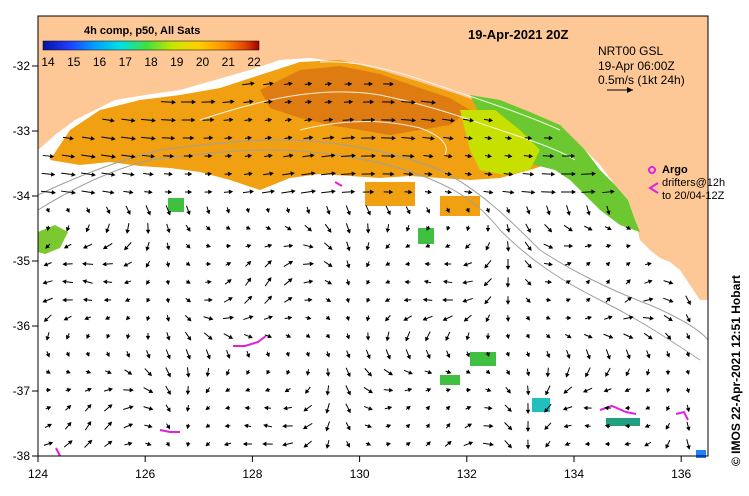 The height and width of the screenshot is (496, 749). What do you see at coordinates (38, 474) in the screenshot?
I see `lon-tick-label: 124` at bounding box center [38, 474].